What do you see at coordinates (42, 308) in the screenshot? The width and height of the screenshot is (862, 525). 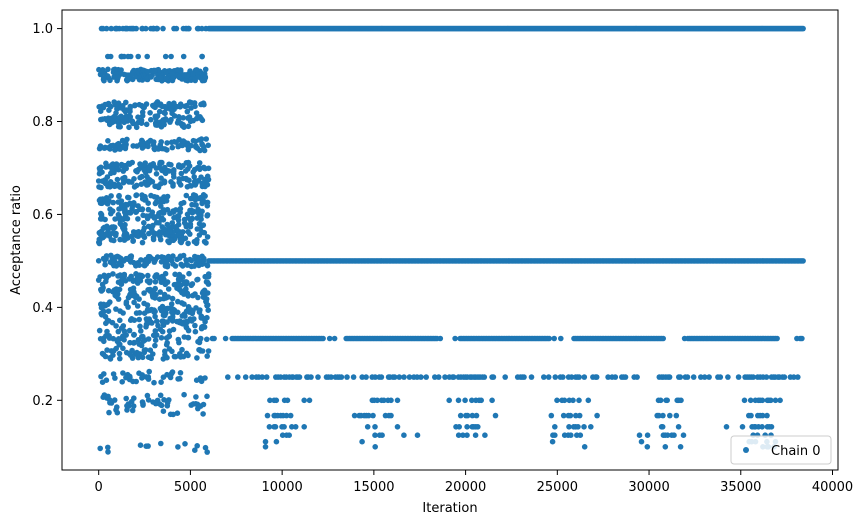 I see `y-tick-label: 0.4` at bounding box center [42, 308].